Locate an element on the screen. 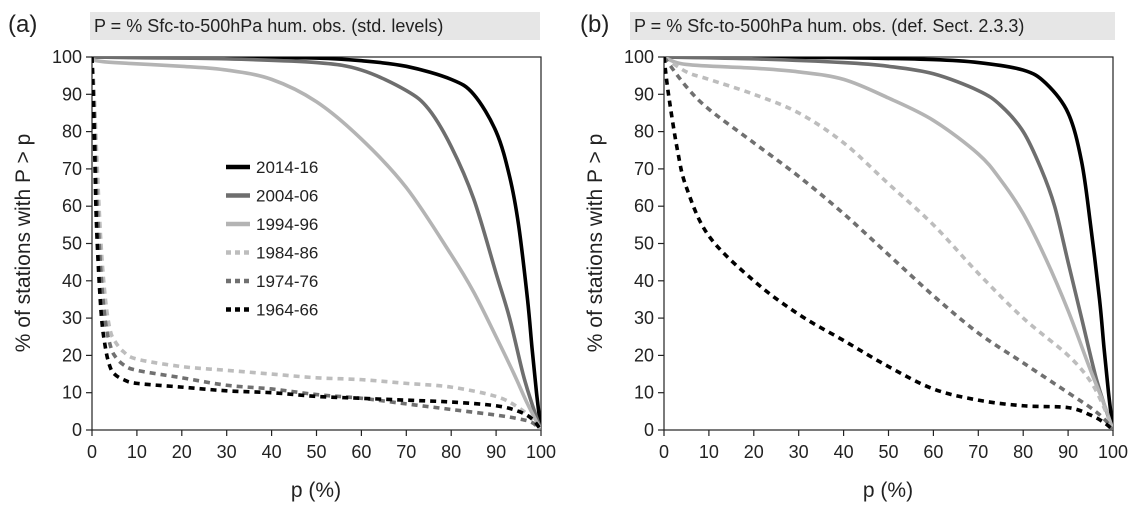 The height and width of the screenshot is (506, 1143). panel-a-x-tick-label: 40 is located at coordinates (272, 452).